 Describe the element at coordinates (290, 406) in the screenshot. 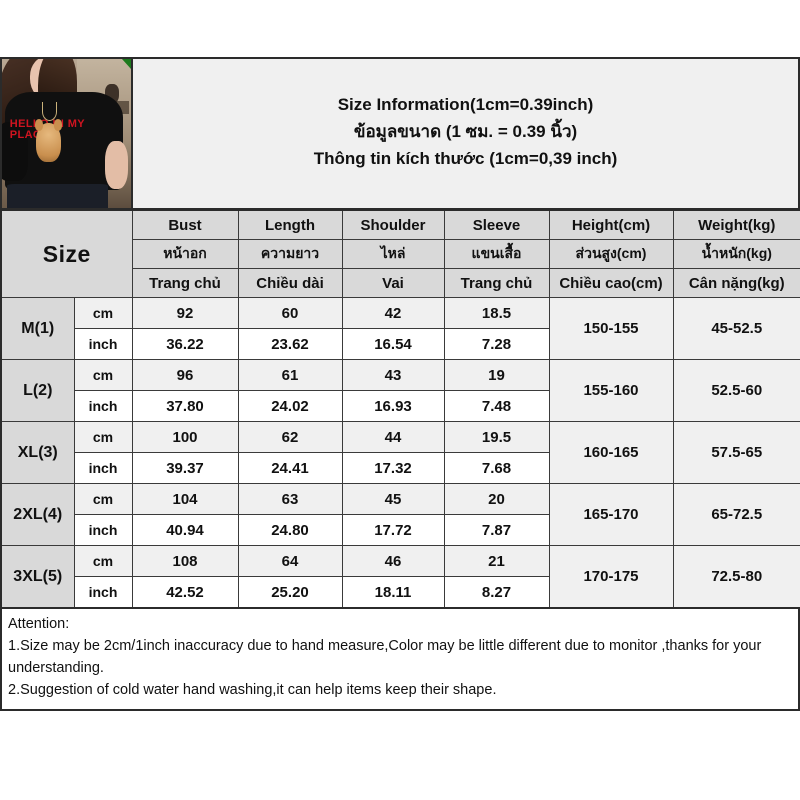

I see `length-inch-1: 24.02` at that location.